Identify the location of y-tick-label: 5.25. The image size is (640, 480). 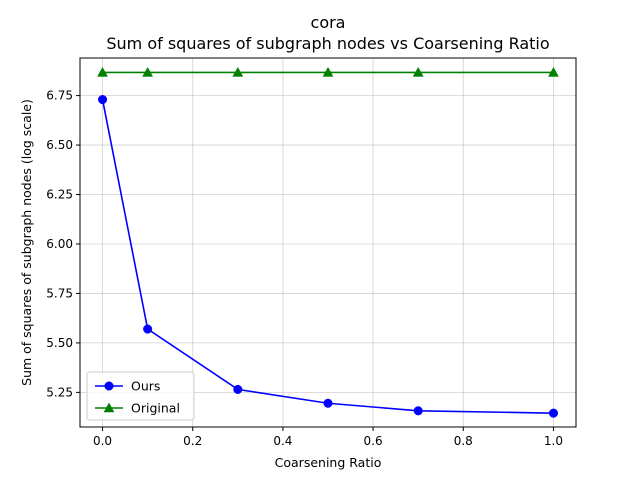
(59, 392).